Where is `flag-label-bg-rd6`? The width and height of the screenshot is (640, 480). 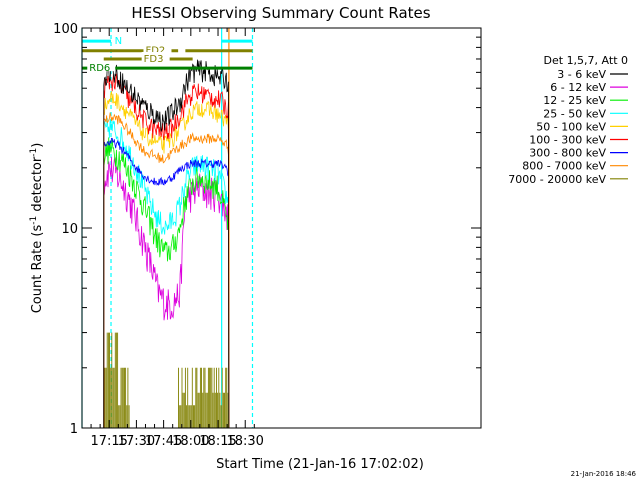
flag-label-bg-rd6 is located at coordinates (101, 66).